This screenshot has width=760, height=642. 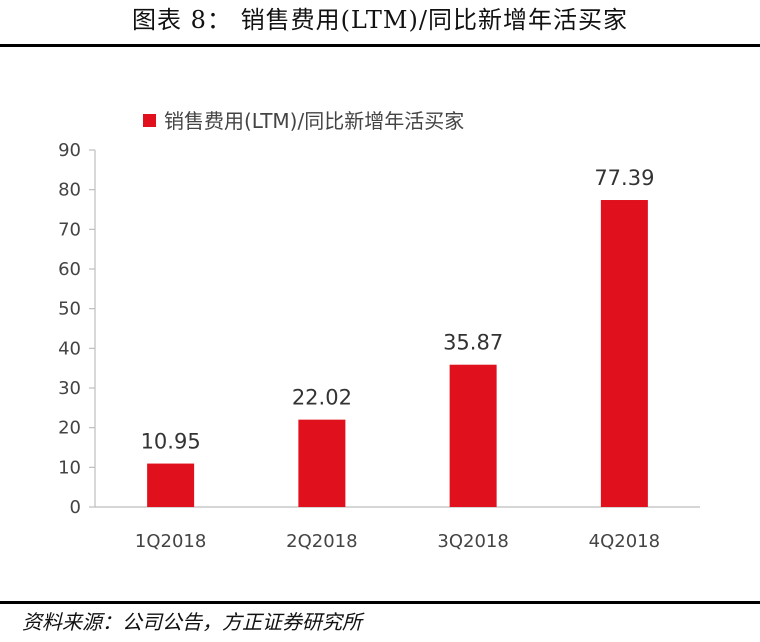 I want to click on x-tick: 2Q2018, so click(x=321, y=541).